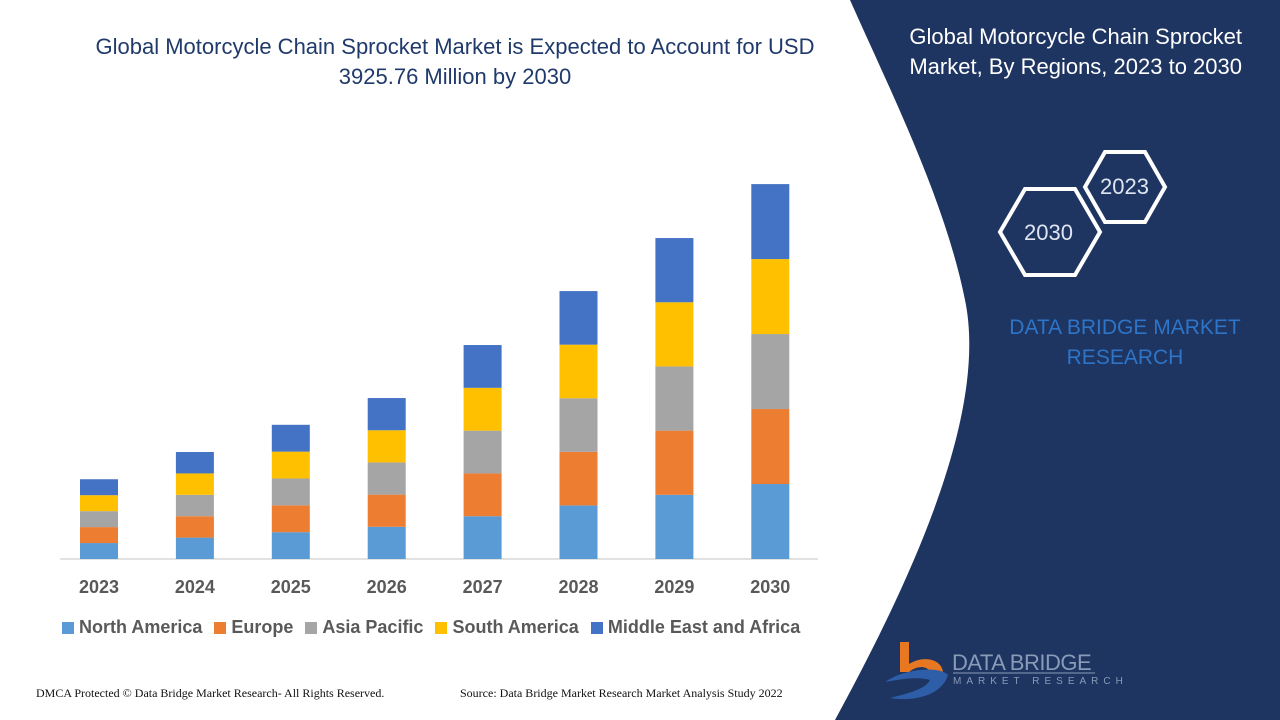  Describe the element at coordinates (770, 587) in the screenshot. I see `x-tick-label: 2030` at that location.